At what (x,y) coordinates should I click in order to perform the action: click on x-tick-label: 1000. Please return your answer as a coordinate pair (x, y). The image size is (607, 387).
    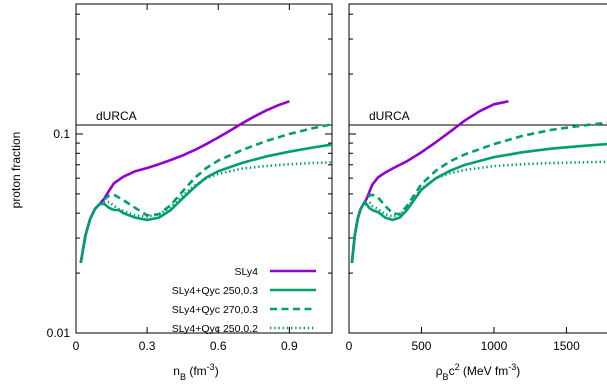
    Looking at the image, I should click on (494, 346).